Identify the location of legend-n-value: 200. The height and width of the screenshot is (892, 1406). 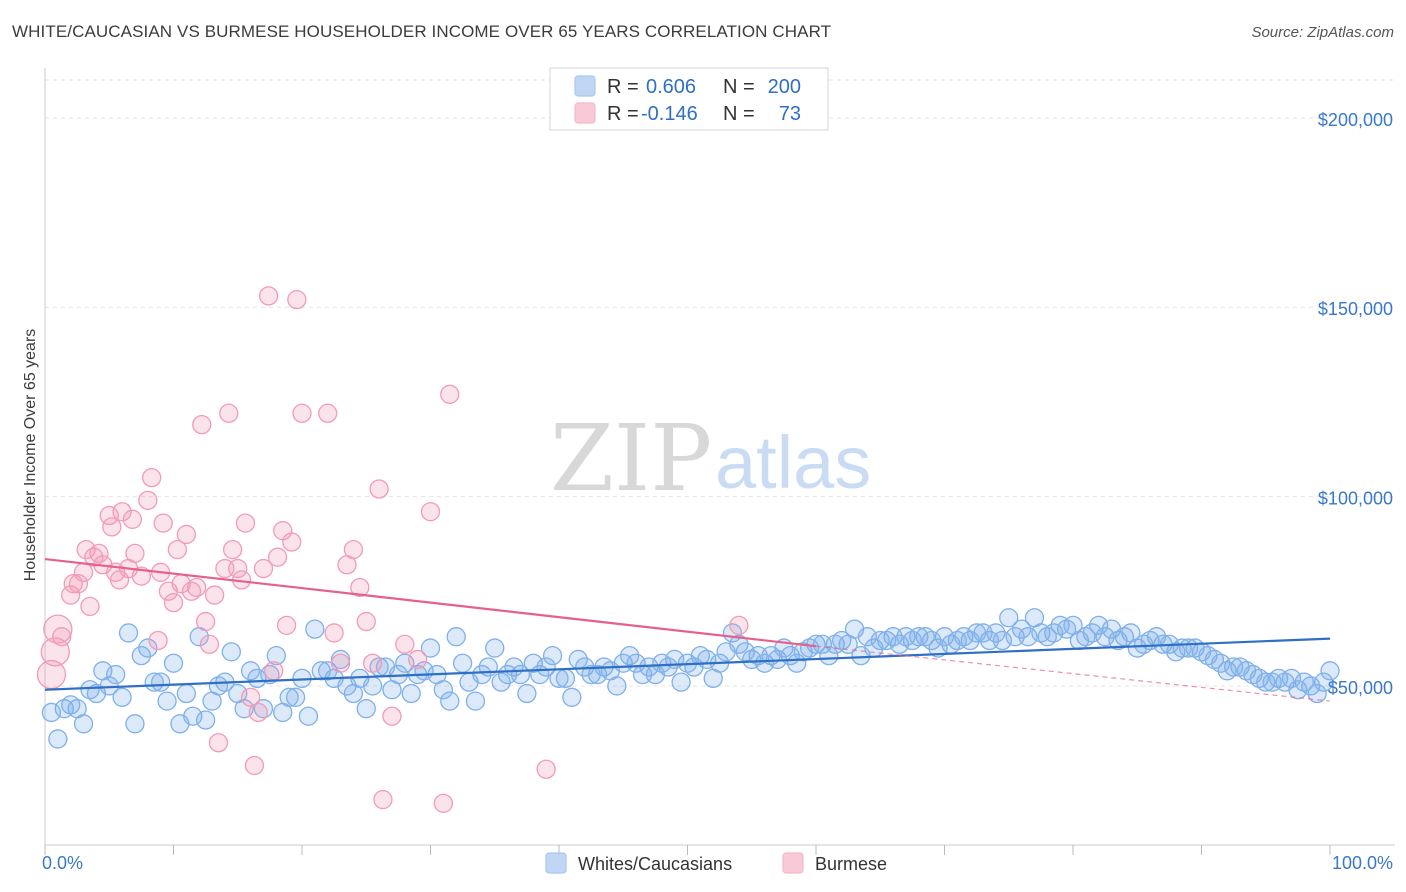
(784, 87).